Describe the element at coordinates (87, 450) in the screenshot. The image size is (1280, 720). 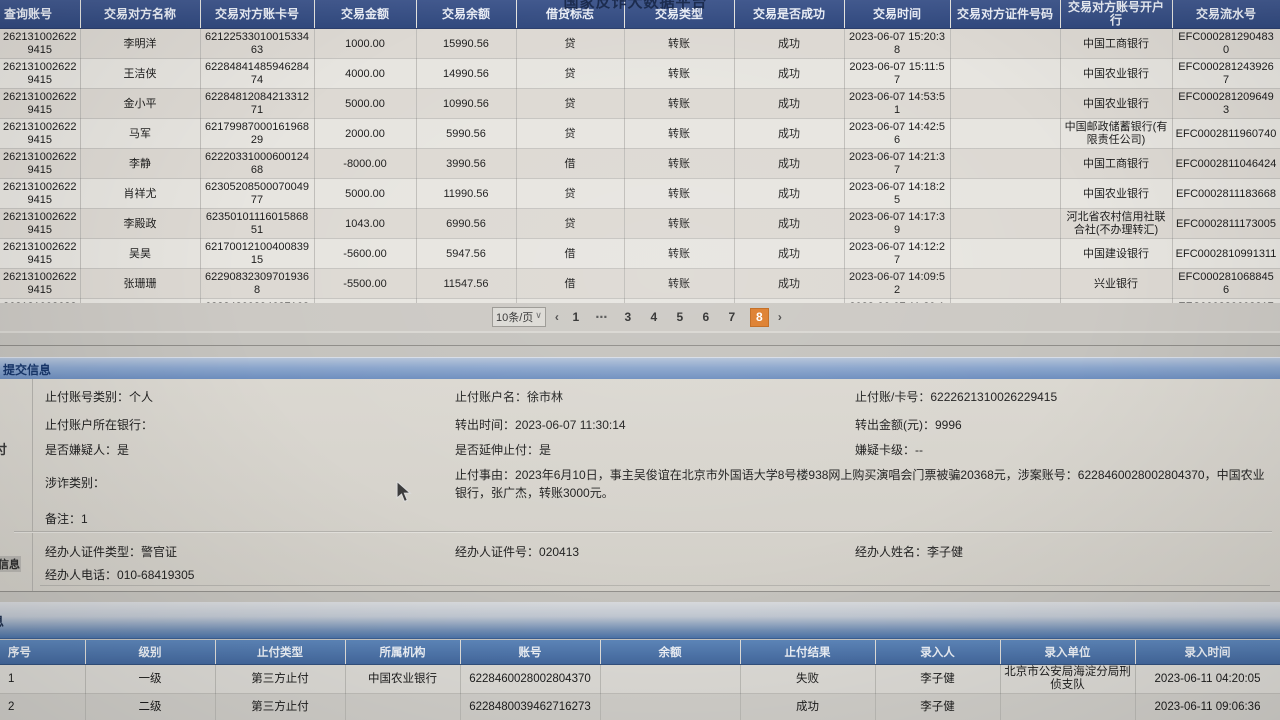
I see `field-is-suspect: 是否嫌疑人：是` at that location.